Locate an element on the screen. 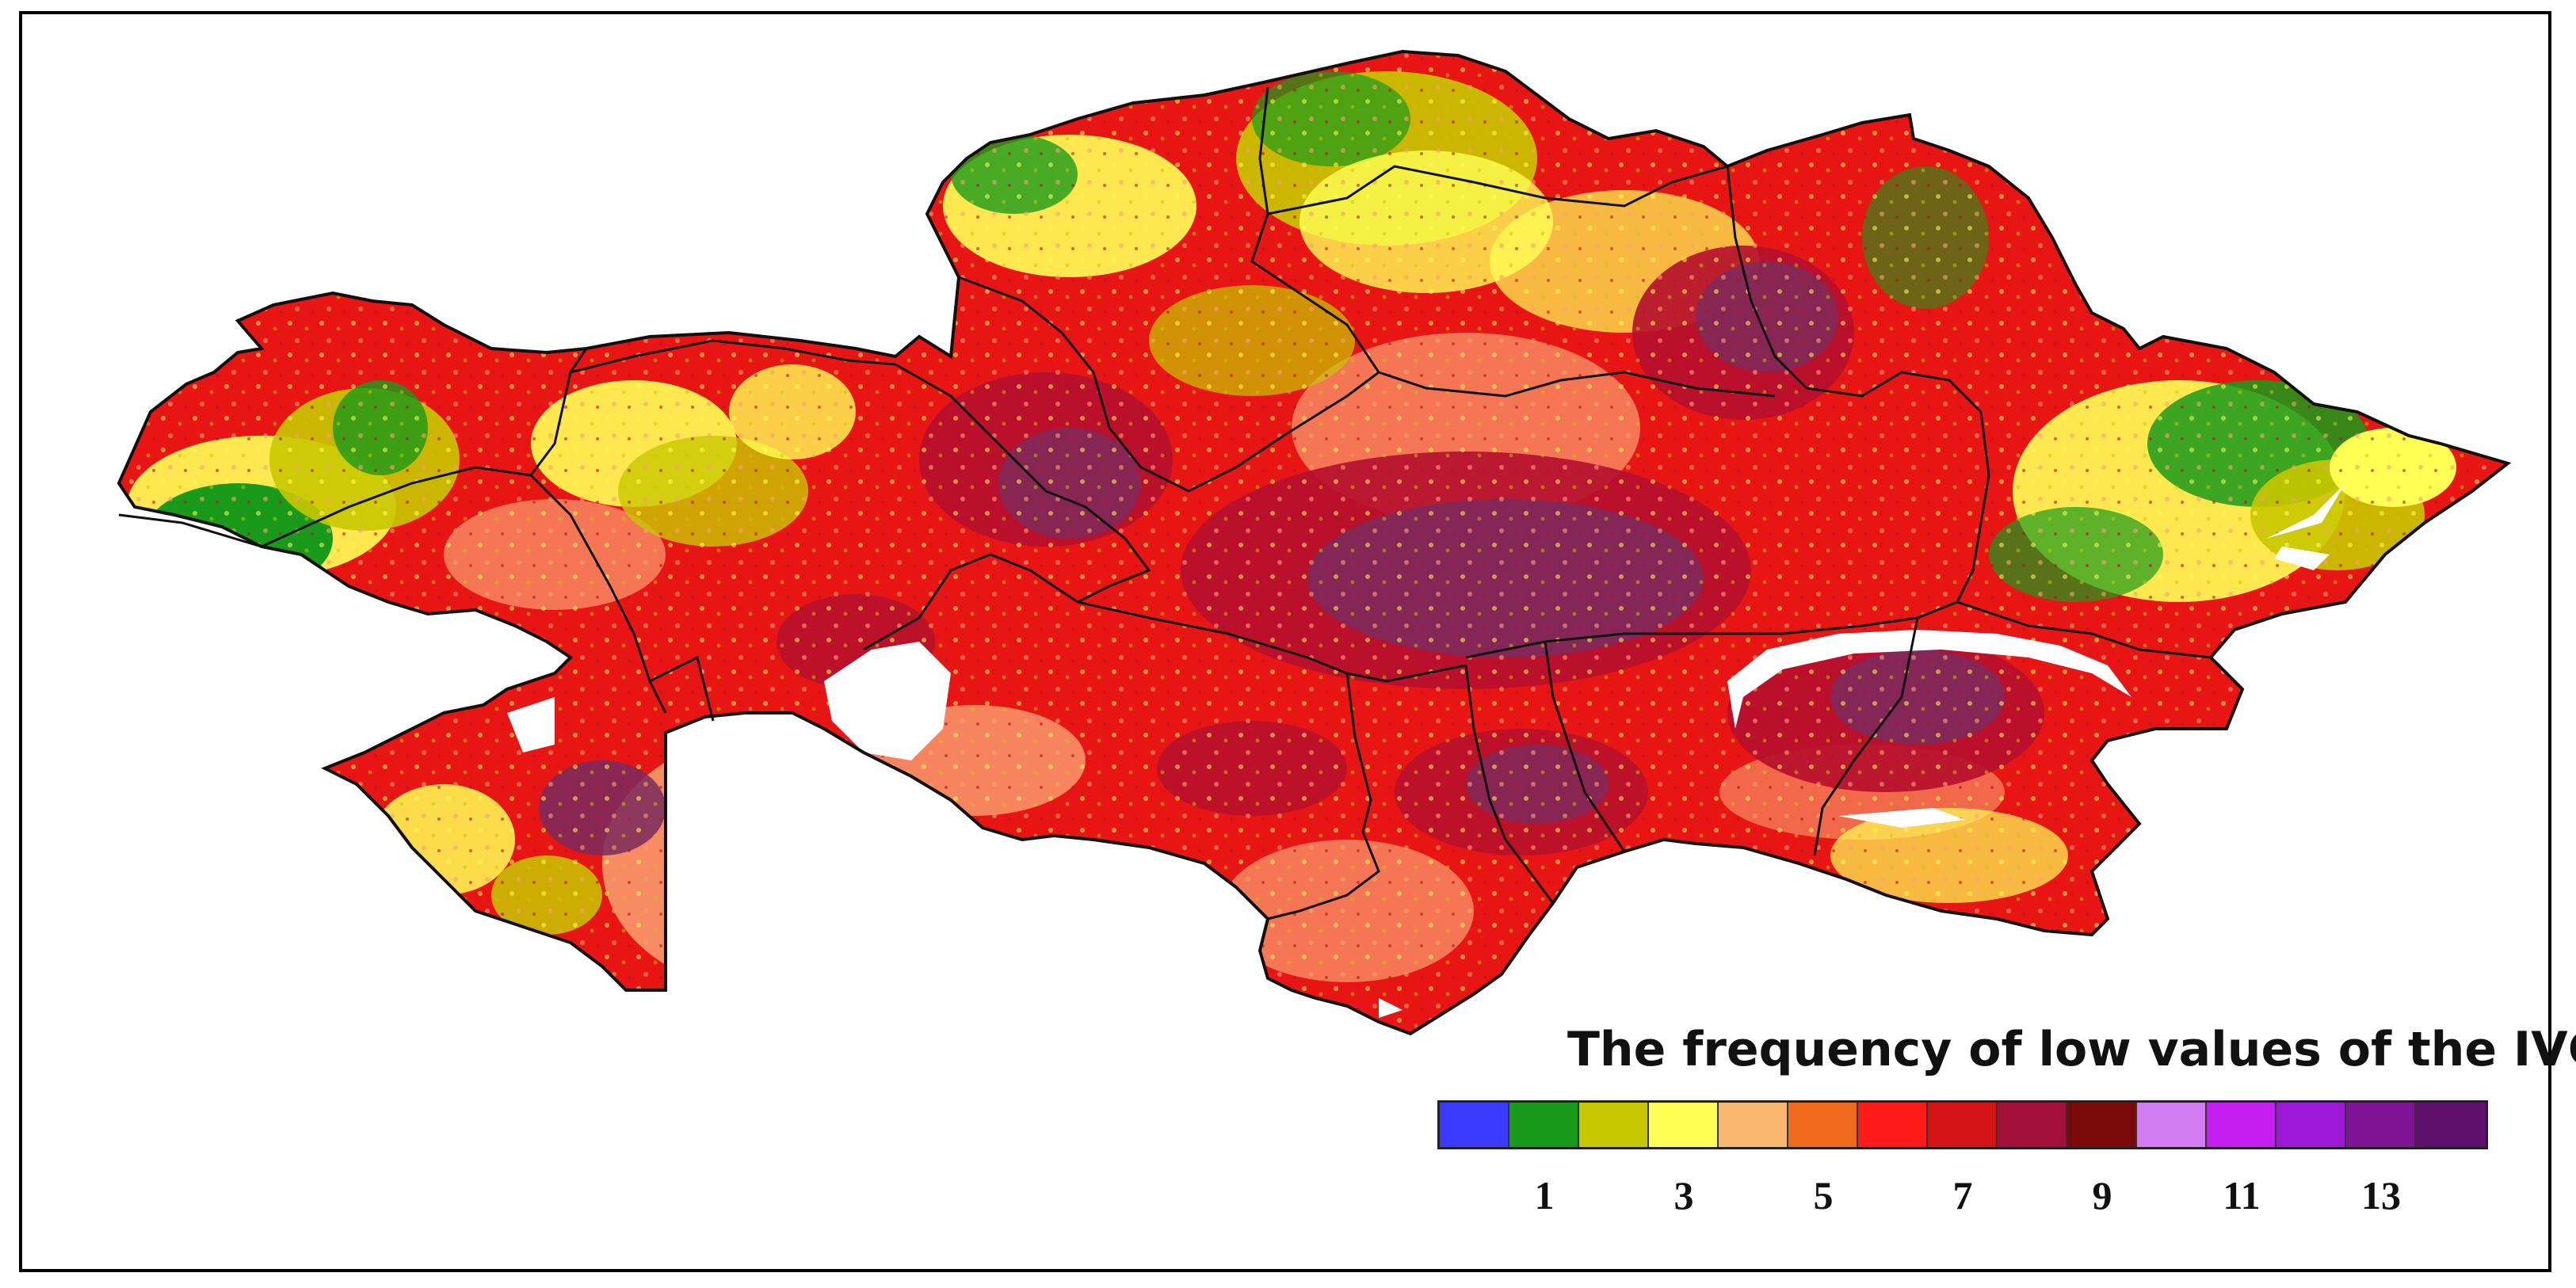  legend-label-3: 3 is located at coordinates (1683, 1196).